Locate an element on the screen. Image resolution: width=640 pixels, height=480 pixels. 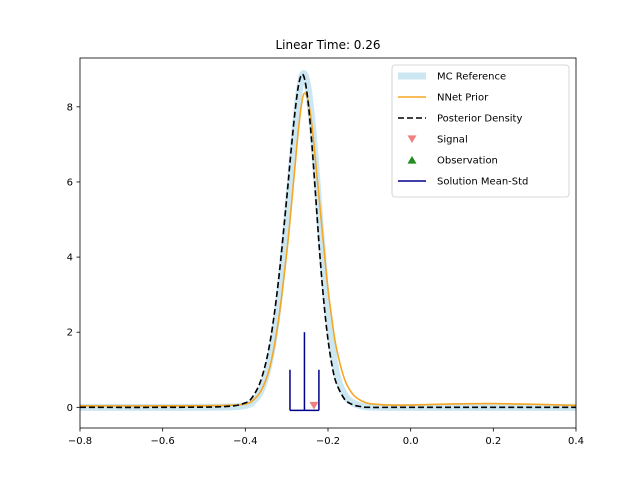
y-tick-label: 4 is located at coordinates (70, 258).